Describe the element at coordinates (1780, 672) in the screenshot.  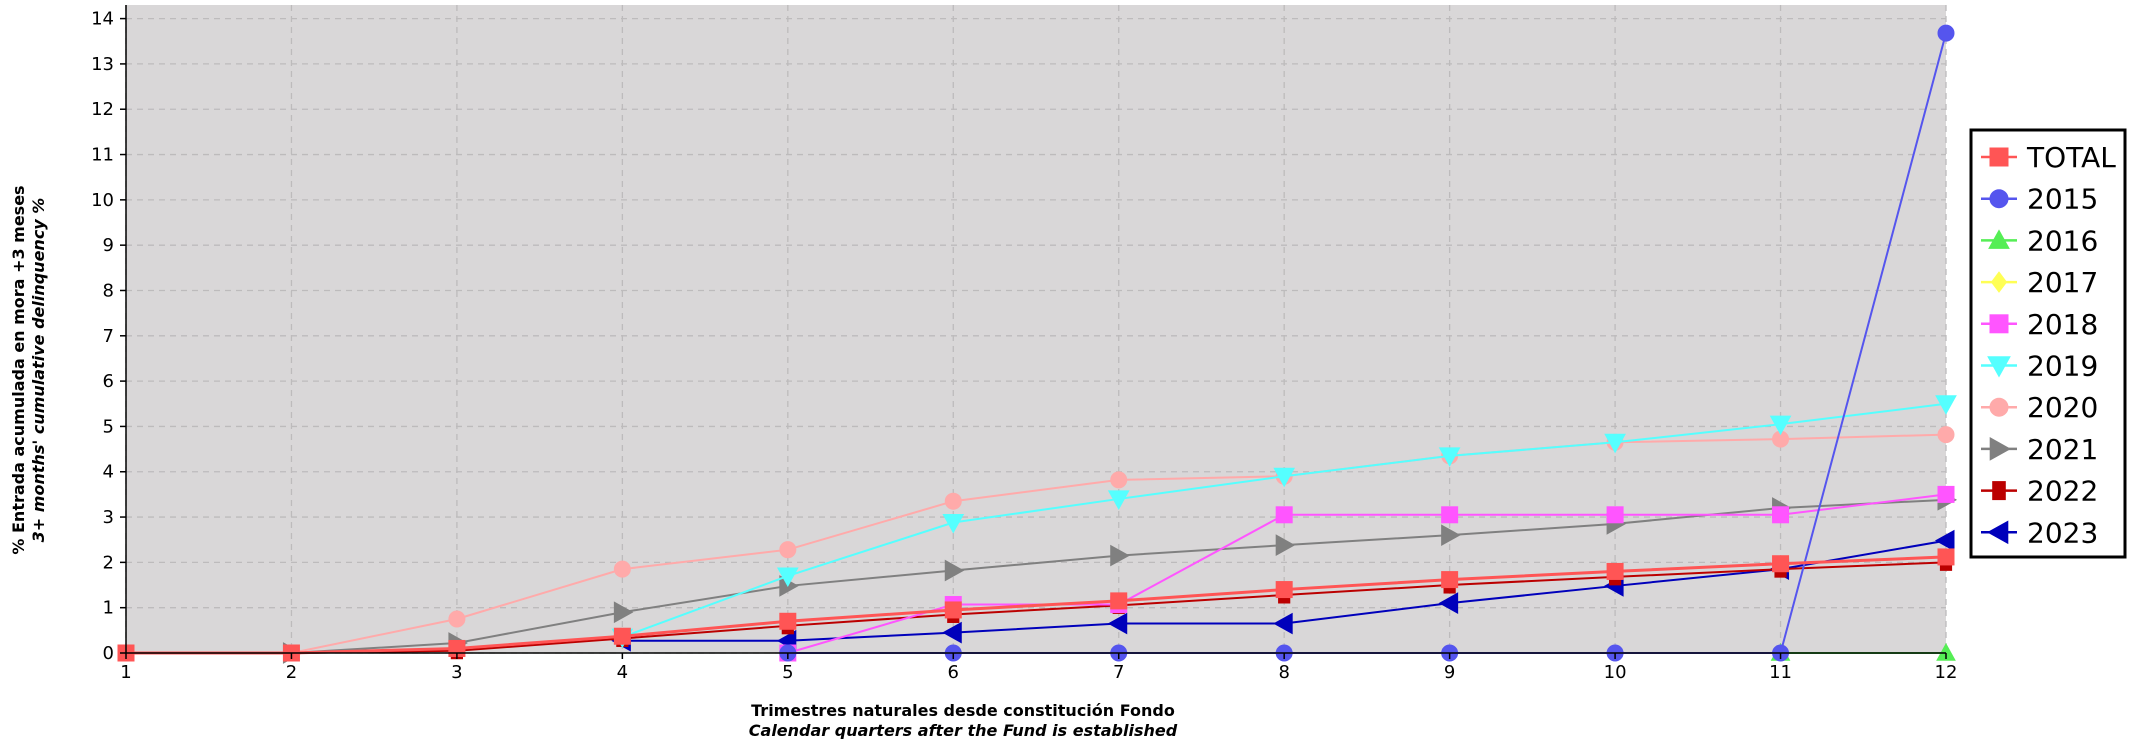
I see `x-tick-label: 11` at that location.